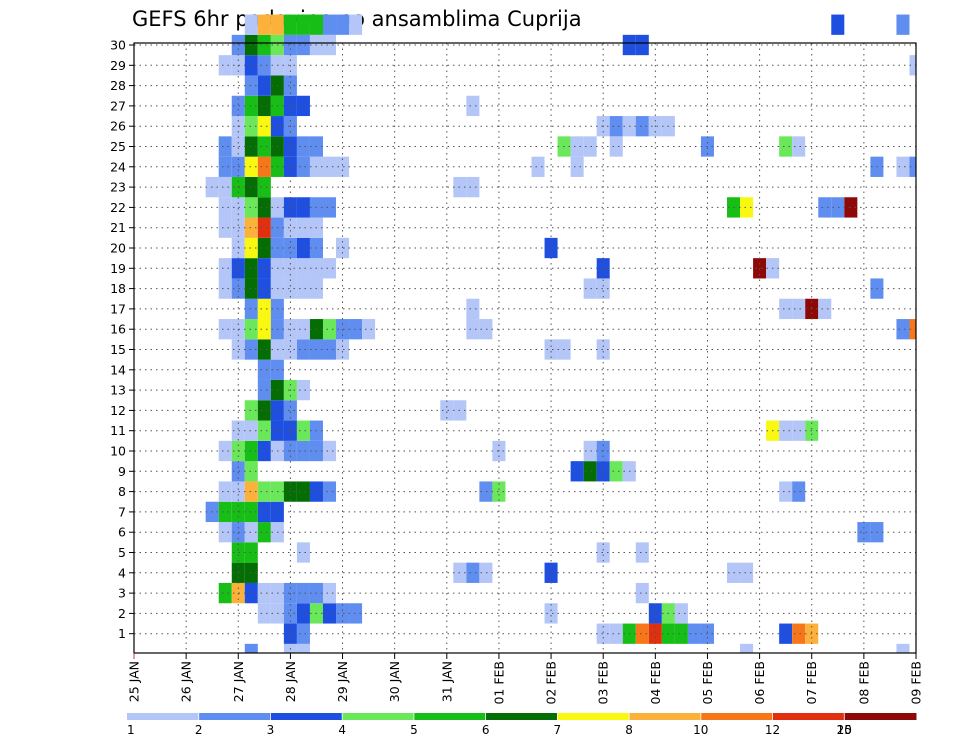 This screenshot has width=960, height=742. What do you see at coordinates (271, 730) in the screenshot?
I see `colorbar-label: 3` at bounding box center [271, 730].